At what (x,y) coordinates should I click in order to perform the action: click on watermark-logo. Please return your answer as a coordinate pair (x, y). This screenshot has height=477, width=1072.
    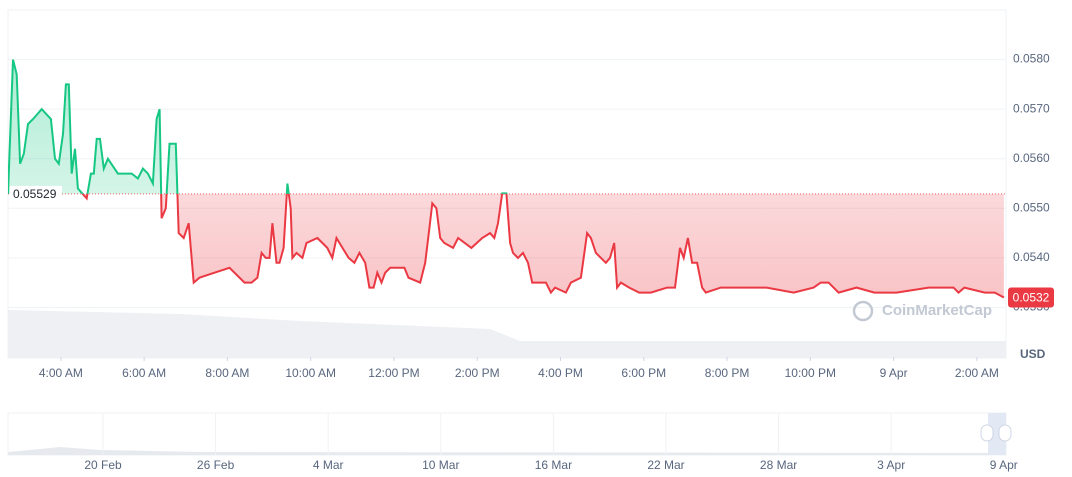
    Looking at the image, I should click on (863, 311).